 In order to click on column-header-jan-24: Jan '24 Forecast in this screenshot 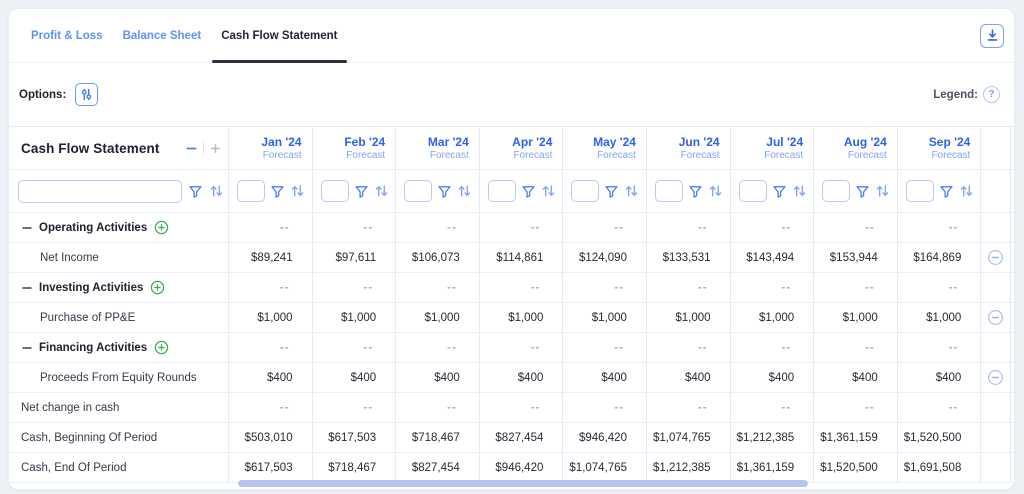, I will do `click(271, 148)`.